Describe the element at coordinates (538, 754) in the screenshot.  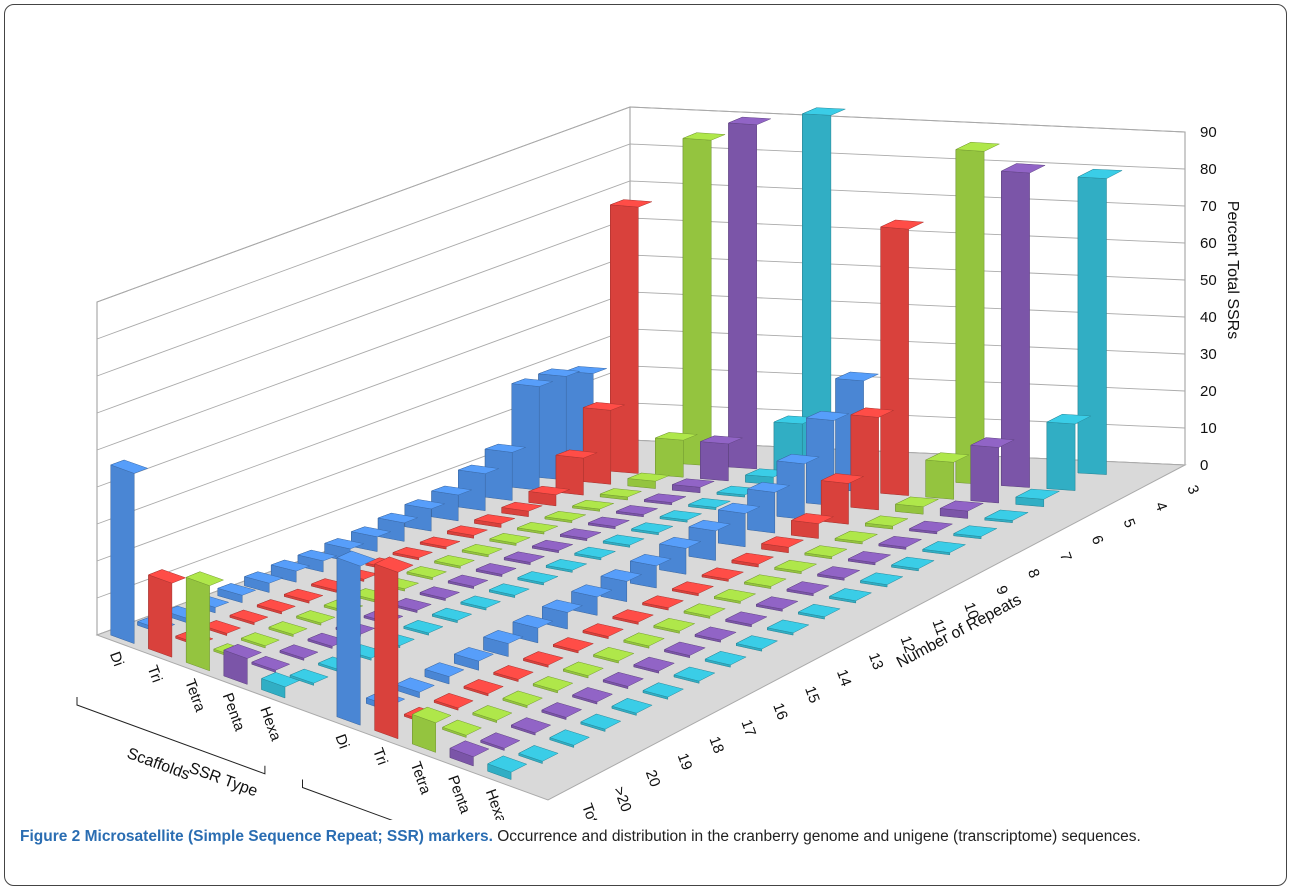
I see `bar-transcriptome-hexa-gt20` at that location.